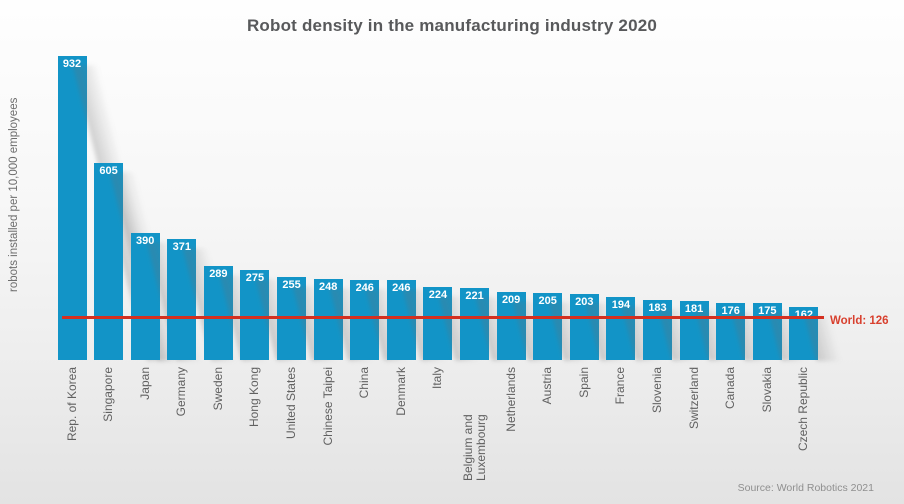 This screenshot has height=504, width=904. What do you see at coordinates (182, 424) in the screenshot?
I see `x-axis-label-cell: Germany` at bounding box center [182, 424].